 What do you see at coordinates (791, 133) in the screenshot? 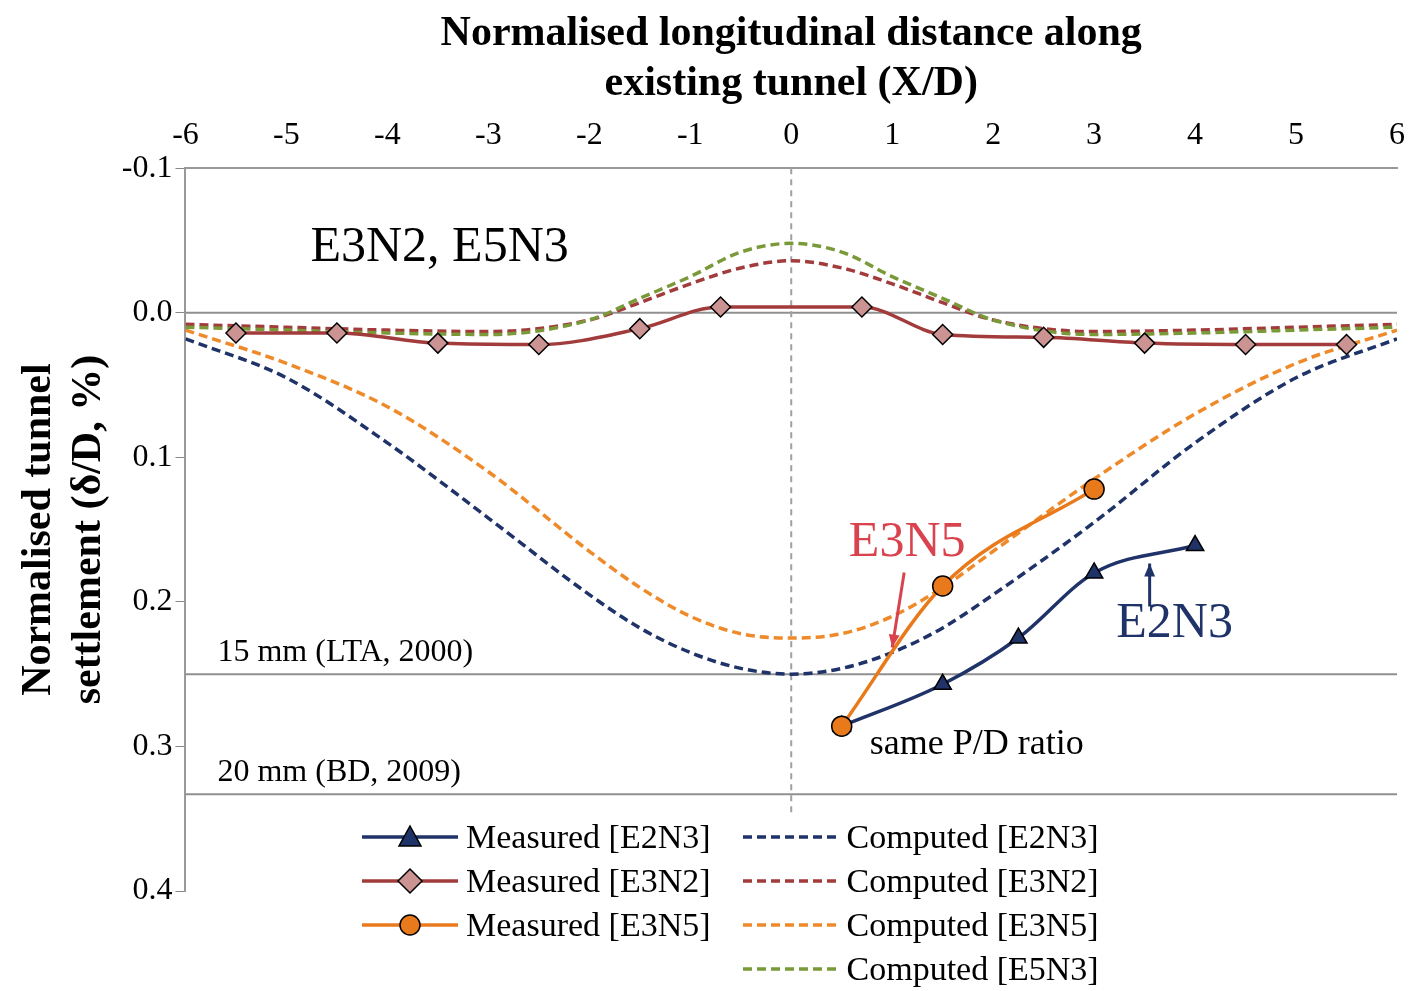
I see `x-tick-label: 0` at bounding box center [791, 133].